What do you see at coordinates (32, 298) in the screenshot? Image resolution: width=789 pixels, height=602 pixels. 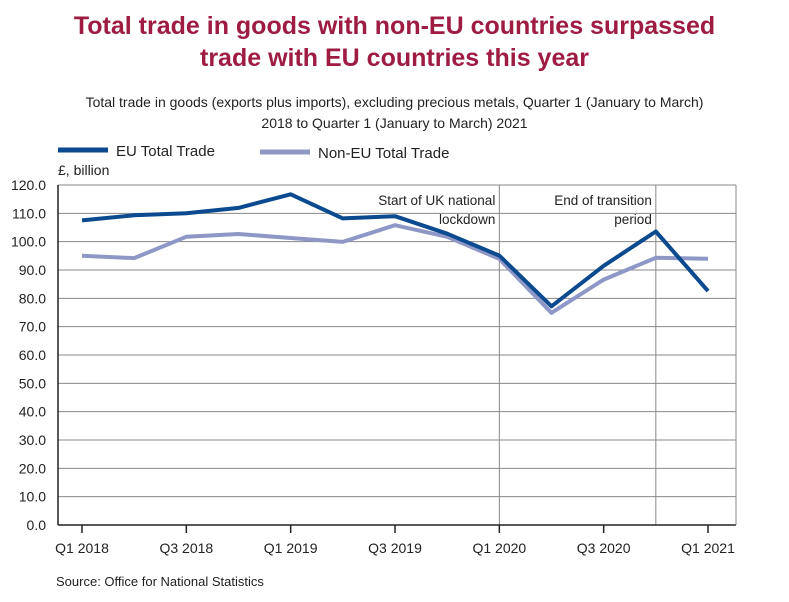 I see `y-tick-label: 80.0` at bounding box center [32, 298].